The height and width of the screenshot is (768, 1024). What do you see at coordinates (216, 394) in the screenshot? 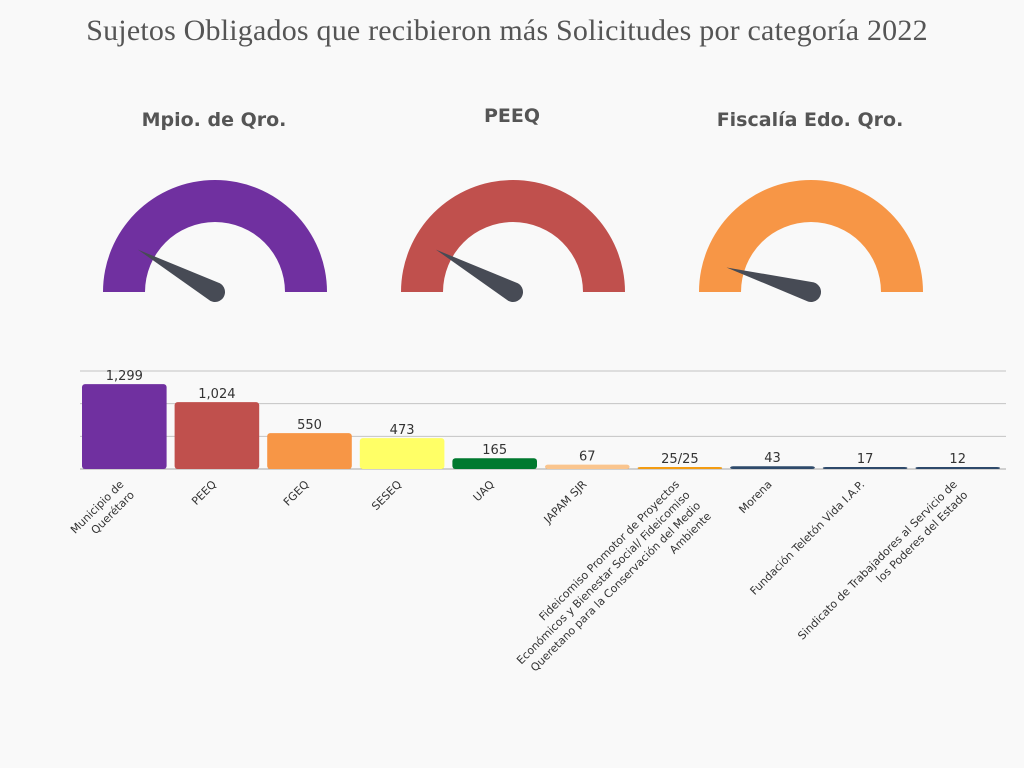
I see `data-label: 1,024` at bounding box center [216, 394].